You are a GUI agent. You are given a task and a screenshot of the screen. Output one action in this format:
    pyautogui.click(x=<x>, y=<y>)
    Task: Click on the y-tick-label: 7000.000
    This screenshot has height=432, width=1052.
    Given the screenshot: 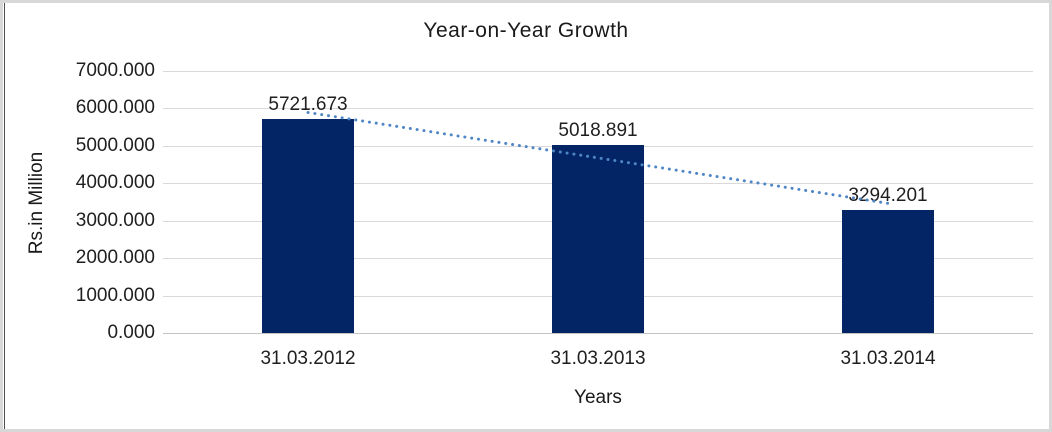 What is the action you would take?
    pyautogui.click(x=115, y=70)
    